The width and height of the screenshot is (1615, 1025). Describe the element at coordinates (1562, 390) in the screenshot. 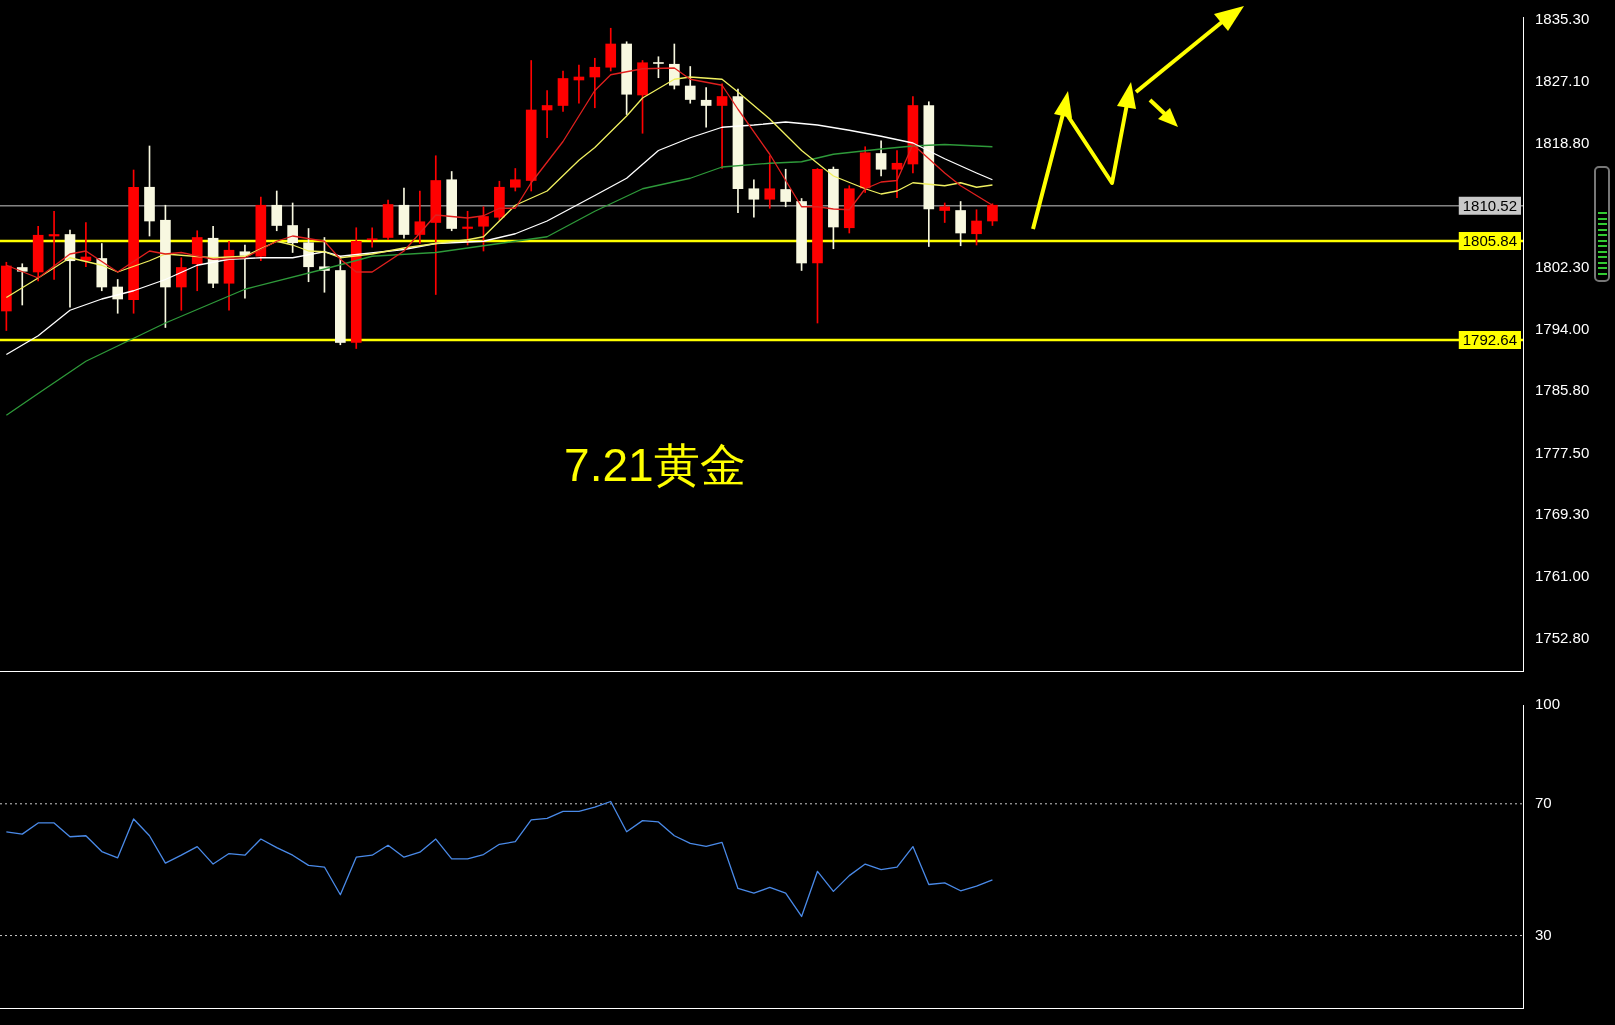

I see `y-tick-label: 1785.80` at that location.